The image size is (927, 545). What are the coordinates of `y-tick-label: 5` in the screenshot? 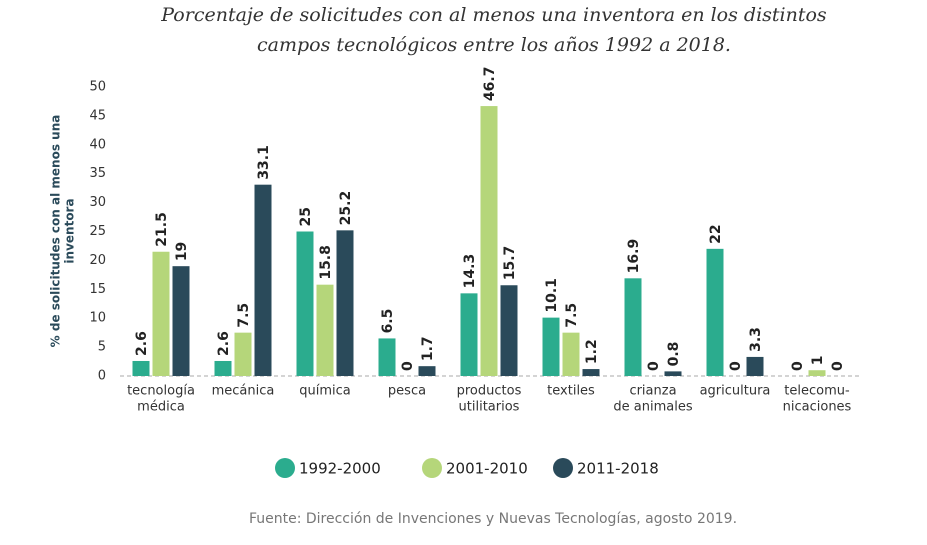 It's located at (102, 347).